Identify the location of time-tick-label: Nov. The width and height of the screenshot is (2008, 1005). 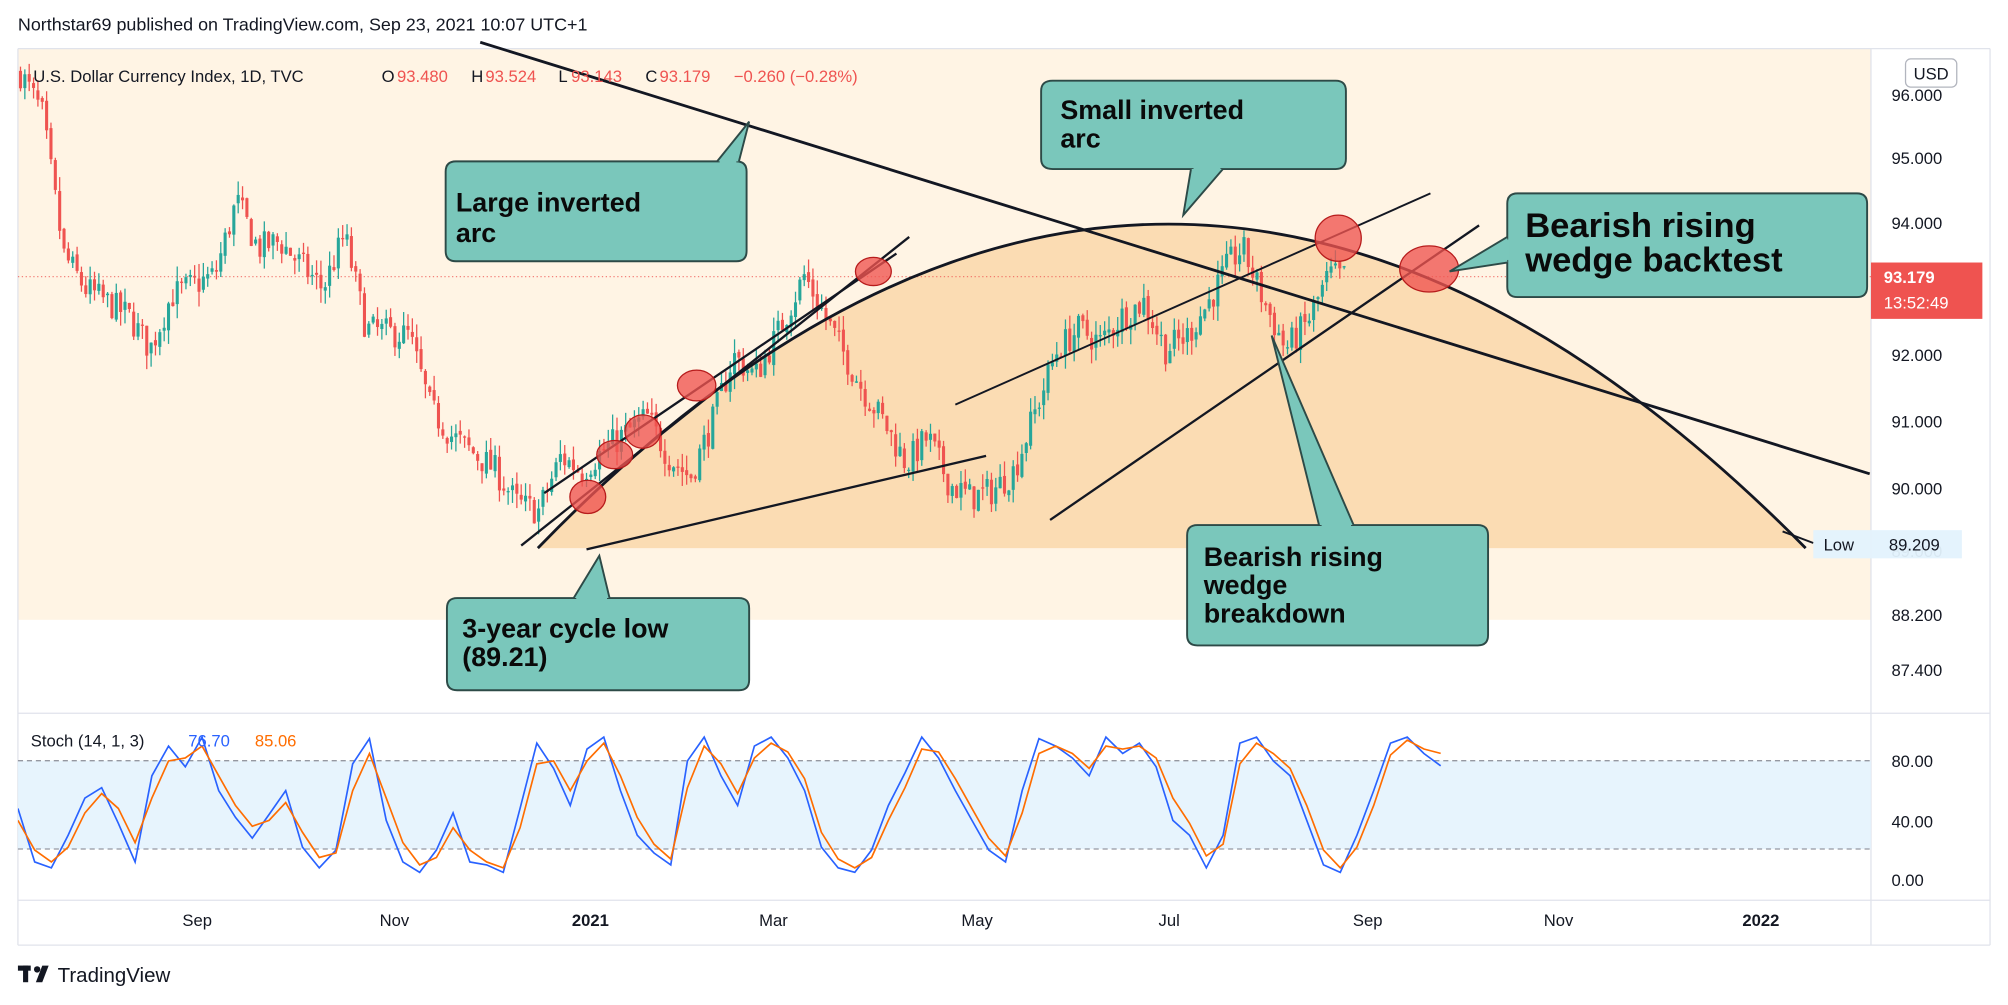
(1559, 920).